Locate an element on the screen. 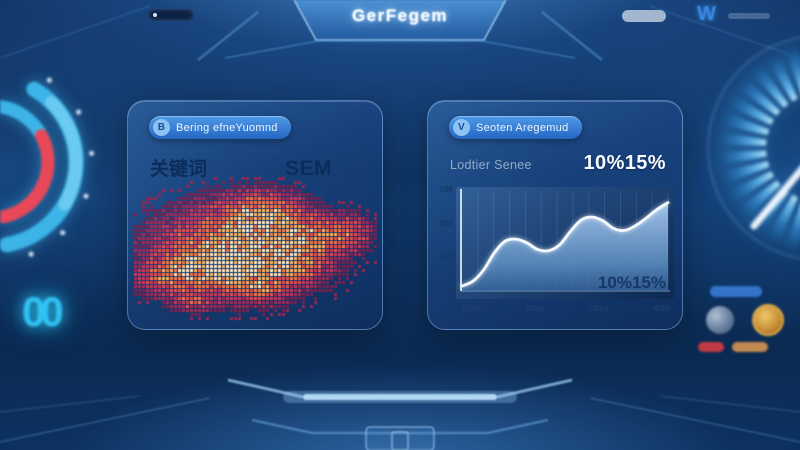 The image size is (800, 450). bottom-right-widget-panel is located at coordinates (745, 322).